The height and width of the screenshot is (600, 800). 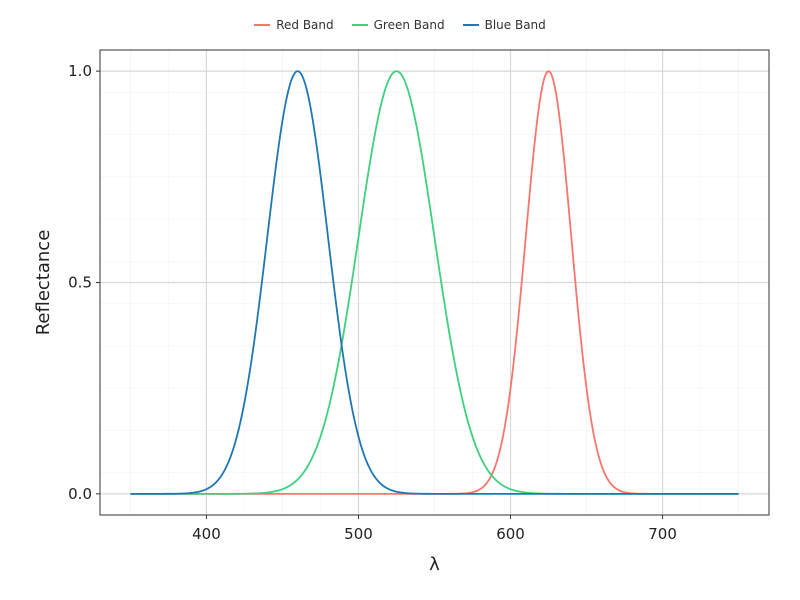 What do you see at coordinates (305, 25) in the screenshot?
I see `legend-label: Red Band` at bounding box center [305, 25].